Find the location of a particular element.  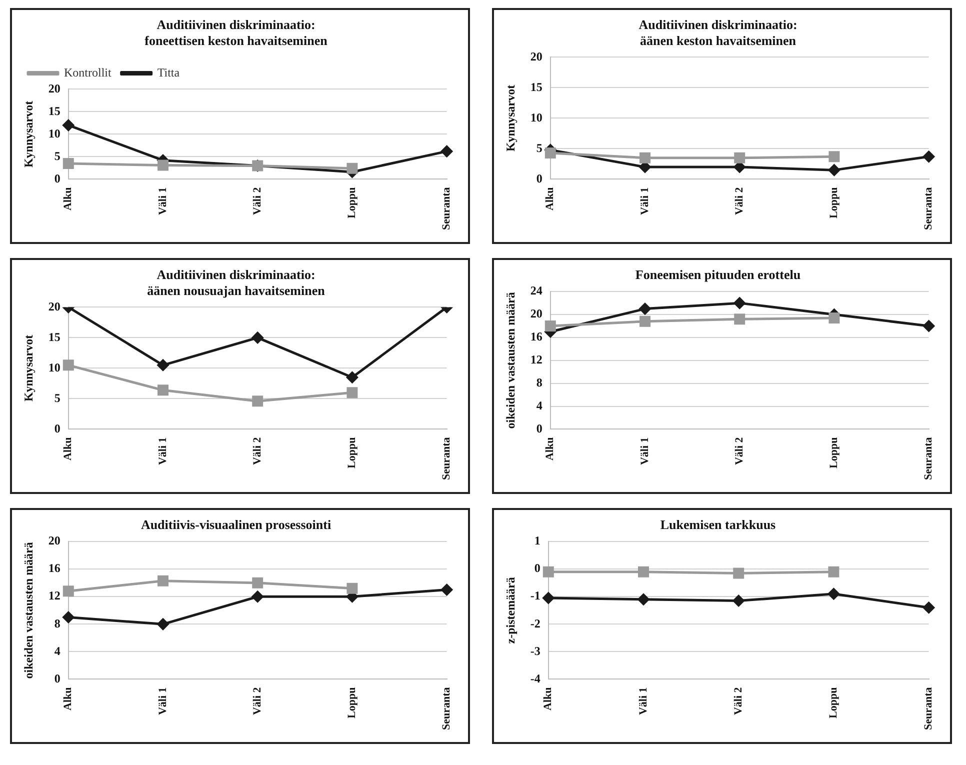

y-tick-label: -1 is located at coordinates (535, 595).